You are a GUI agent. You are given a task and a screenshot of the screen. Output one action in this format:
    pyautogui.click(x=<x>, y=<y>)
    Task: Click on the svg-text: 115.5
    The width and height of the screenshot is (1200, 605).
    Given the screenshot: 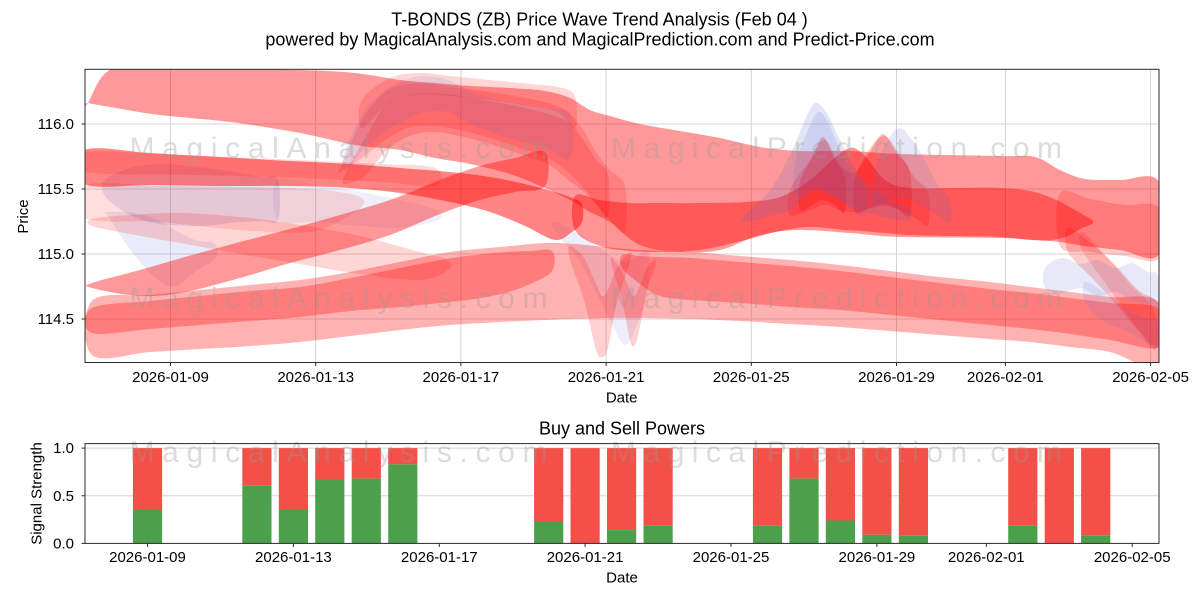 What is the action you would take?
    pyautogui.click(x=56, y=189)
    